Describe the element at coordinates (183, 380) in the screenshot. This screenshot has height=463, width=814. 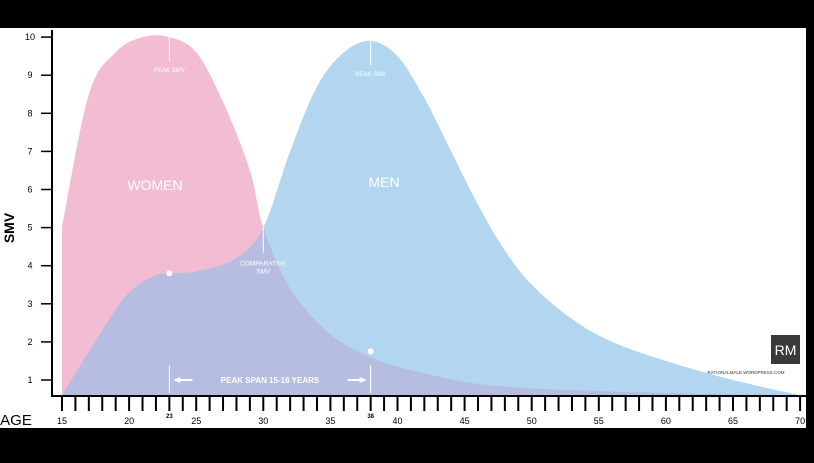
I see `arrow-left-icon` at that location.